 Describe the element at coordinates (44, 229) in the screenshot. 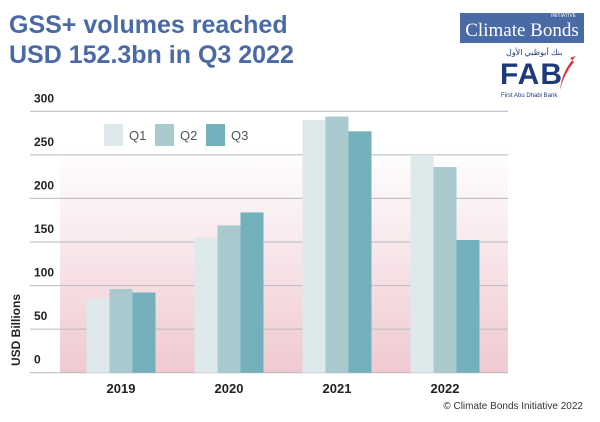

I see `y-tick-label: 150` at that location.